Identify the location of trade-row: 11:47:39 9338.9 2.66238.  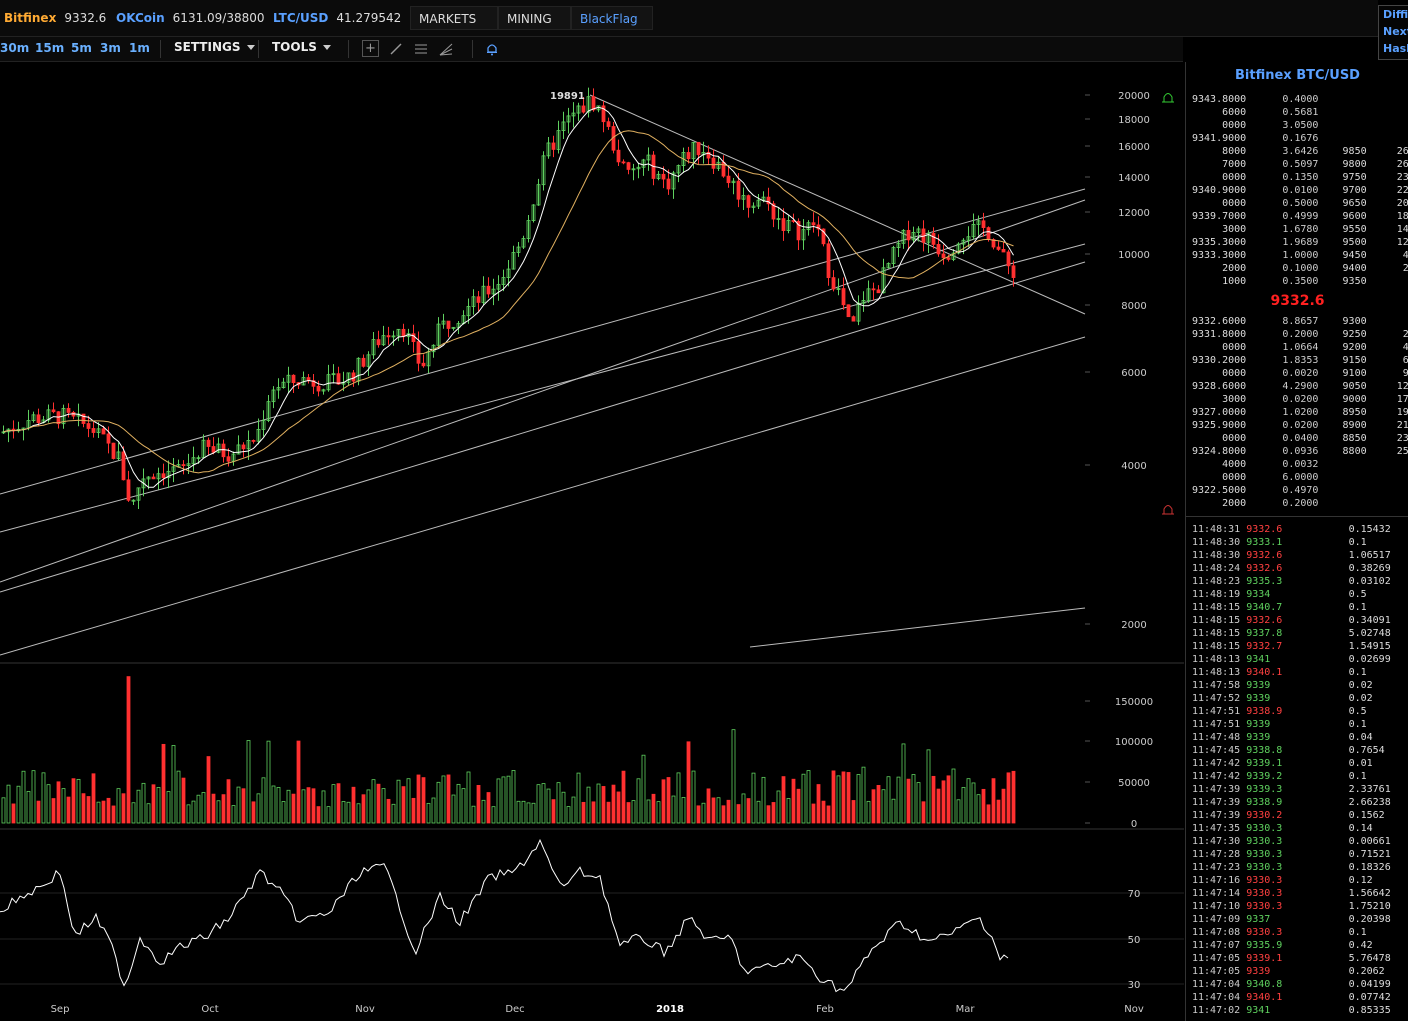
(1291, 802).